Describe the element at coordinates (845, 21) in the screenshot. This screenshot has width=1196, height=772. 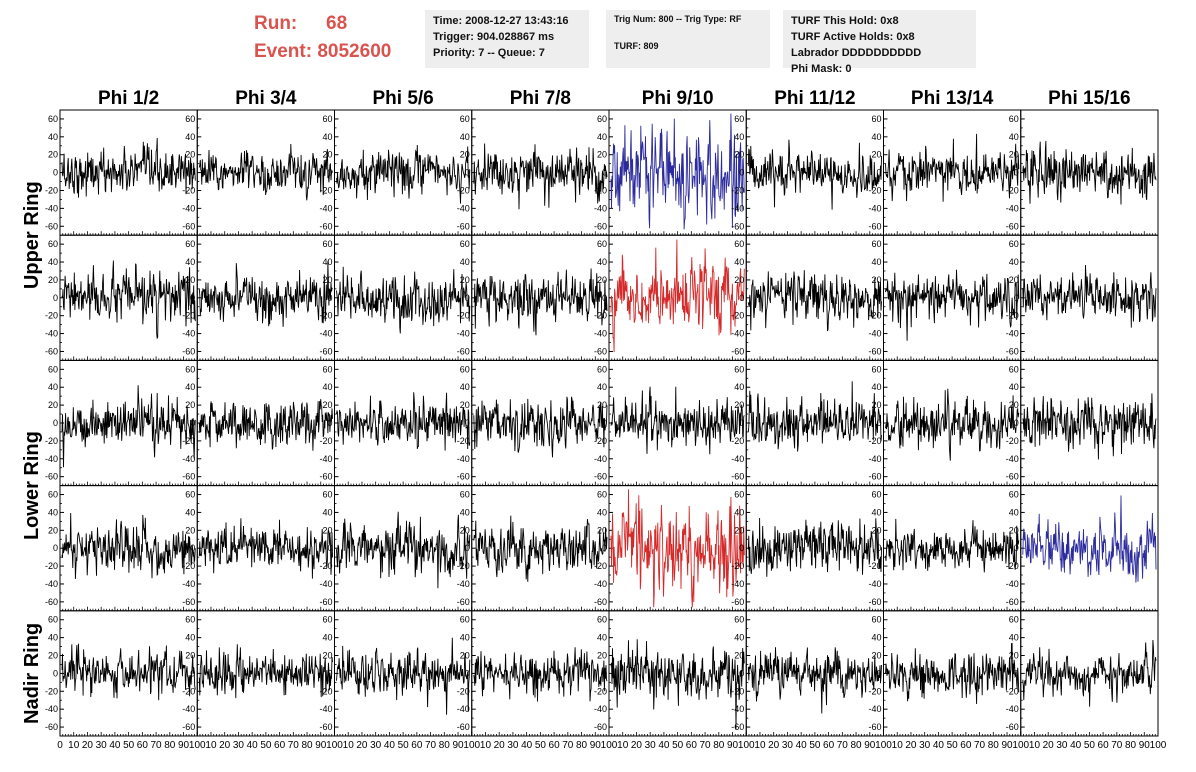
I see `turf-hold-line: TURF This Hold: 0x8` at that location.